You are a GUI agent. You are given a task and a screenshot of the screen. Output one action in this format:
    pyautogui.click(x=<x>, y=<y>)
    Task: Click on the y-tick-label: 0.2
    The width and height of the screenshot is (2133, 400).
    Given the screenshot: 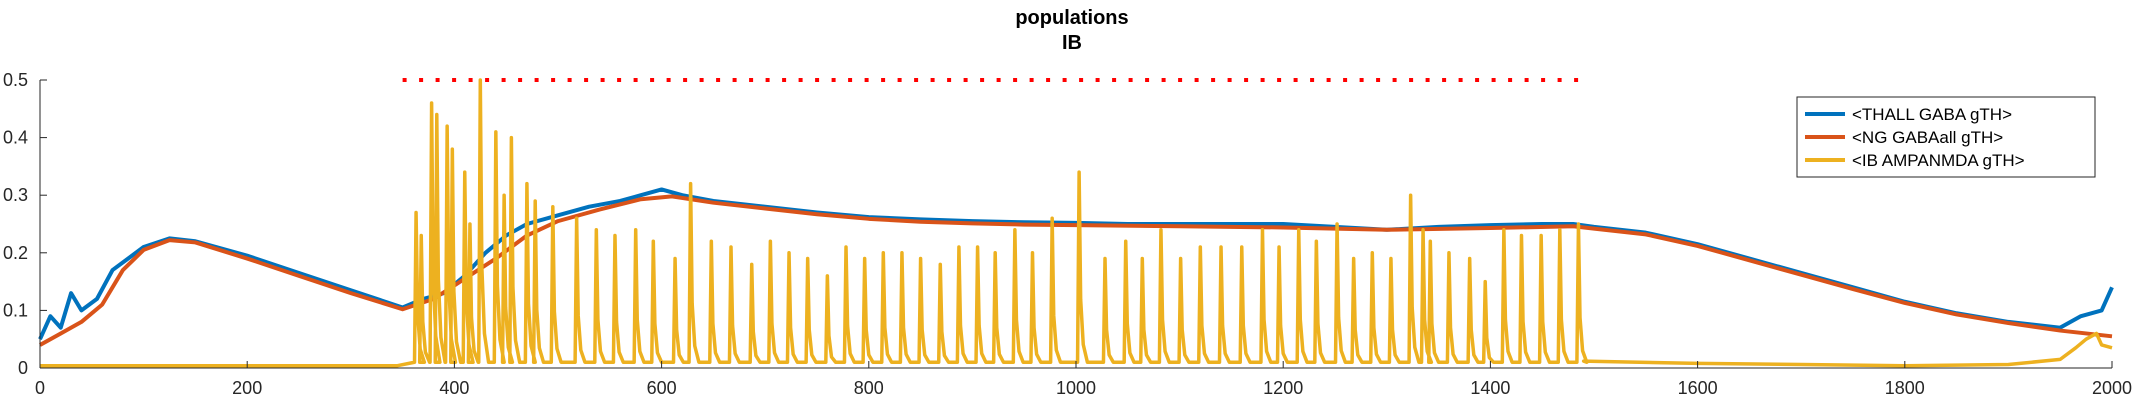 What is the action you would take?
    pyautogui.click(x=15, y=253)
    